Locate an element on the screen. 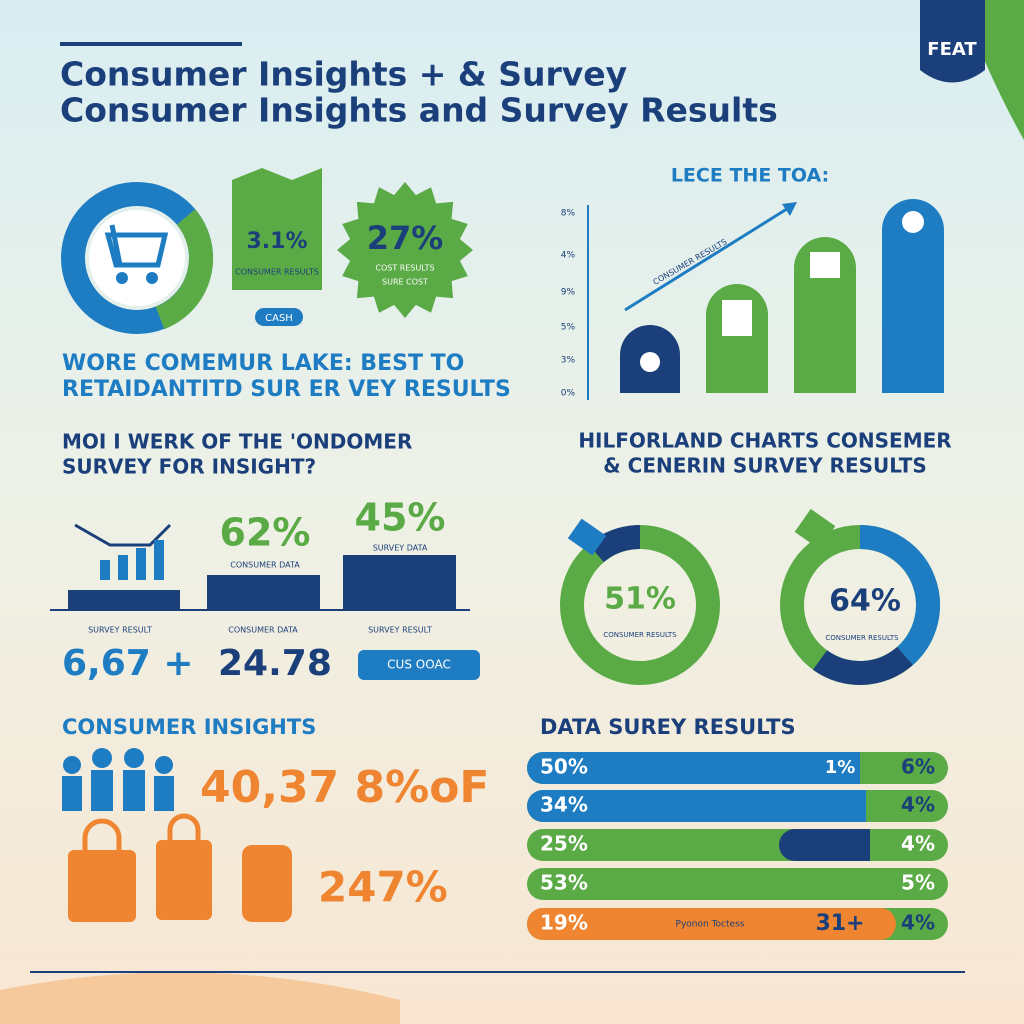 The image size is (1024, 1024). burst-value: 27% is located at coordinates (405, 238).